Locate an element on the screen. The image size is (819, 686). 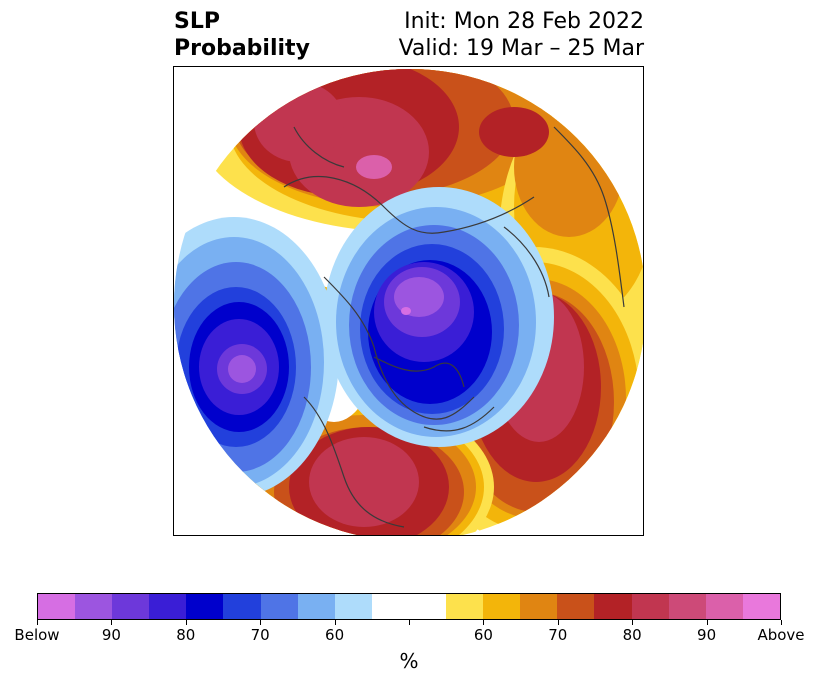
colorbar-unit-label: % is located at coordinates (409, 661).